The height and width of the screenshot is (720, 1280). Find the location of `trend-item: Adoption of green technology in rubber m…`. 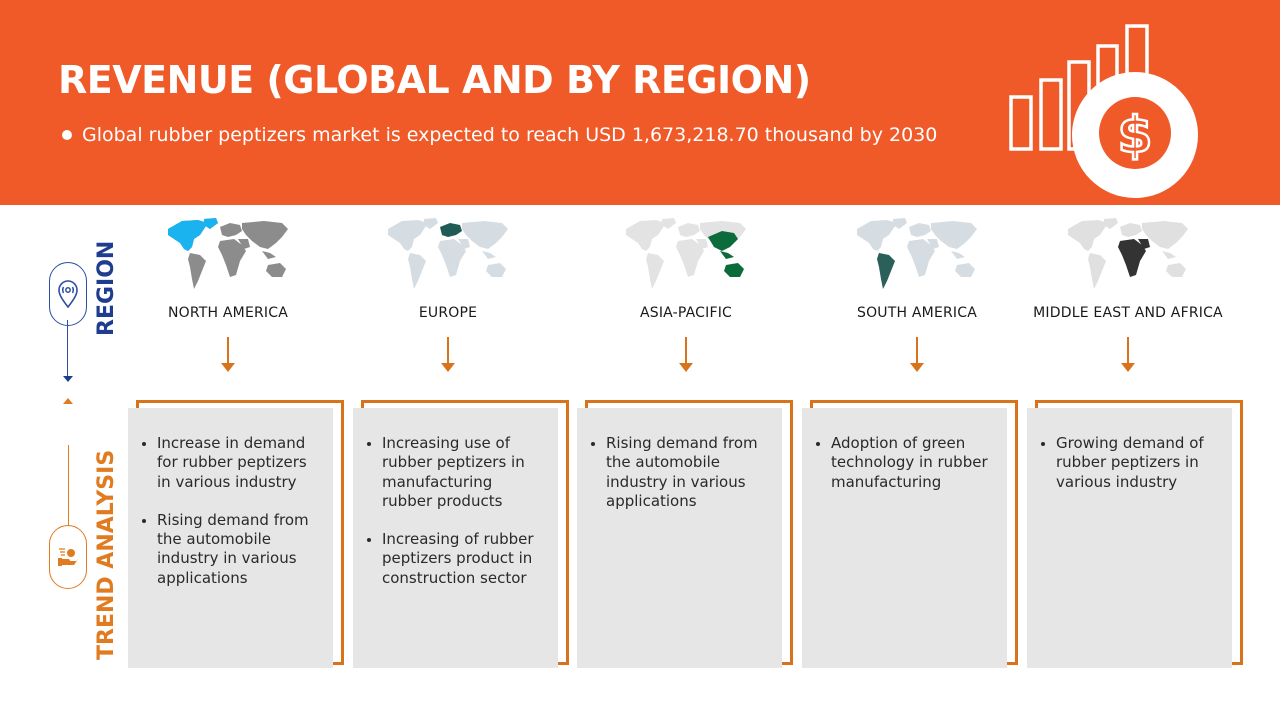

trend-item: Adoption of green technology in rubber m… is located at coordinates (902, 463).